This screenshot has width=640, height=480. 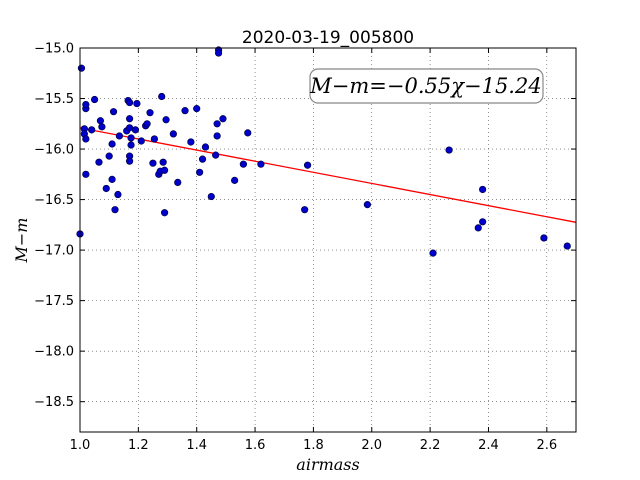 What do you see at coordinates (138, 445) in the screenshot?
I see `x-tick-label: 1.2` at bounding box center [138, 445].